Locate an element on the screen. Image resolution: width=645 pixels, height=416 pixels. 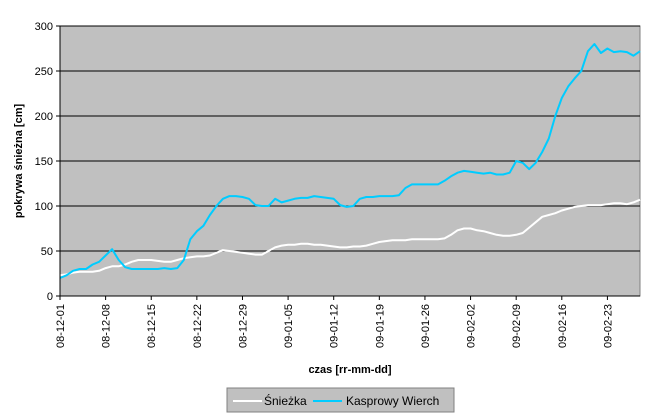
x-tick-label: 08-12-01 is located at coordinates (61, 326).